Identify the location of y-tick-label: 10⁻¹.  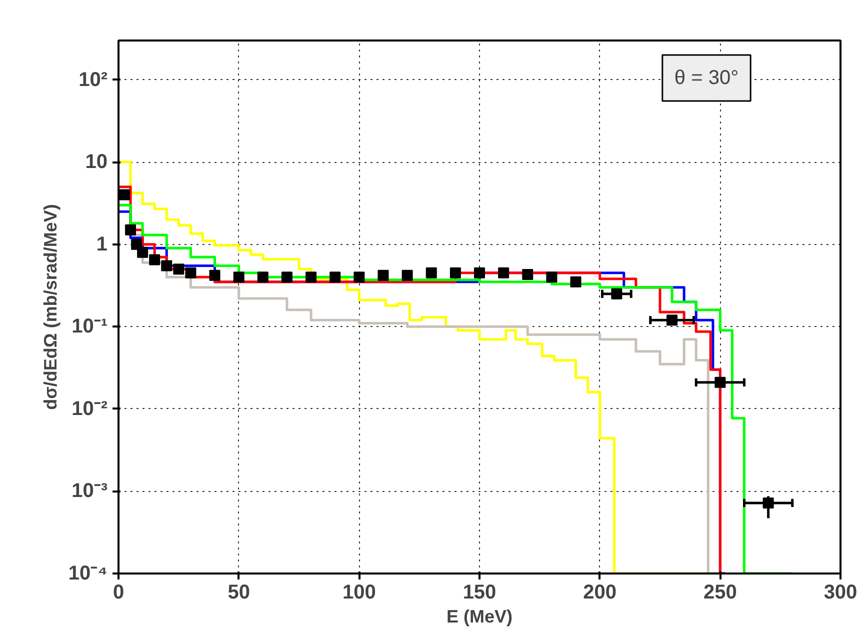
(90, 327).